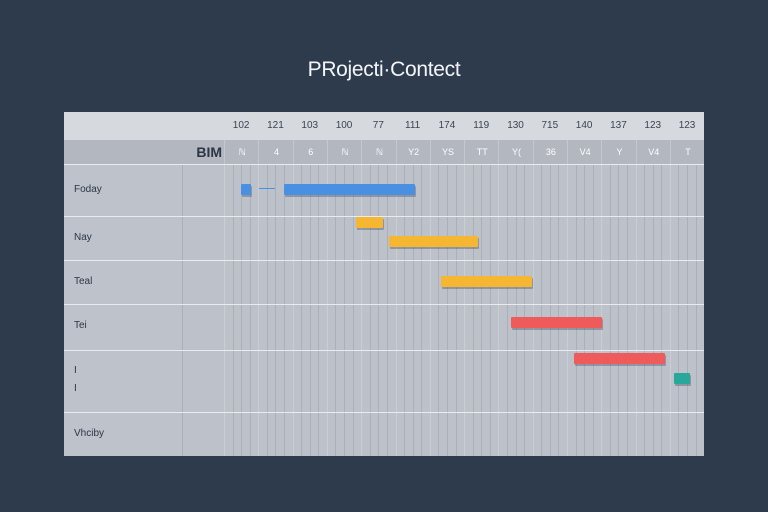 The image size is (768, 512). Describe the element at coordinates (369, 222) in the screenshot. I see `gantt-bar-yellow-small` at that location.